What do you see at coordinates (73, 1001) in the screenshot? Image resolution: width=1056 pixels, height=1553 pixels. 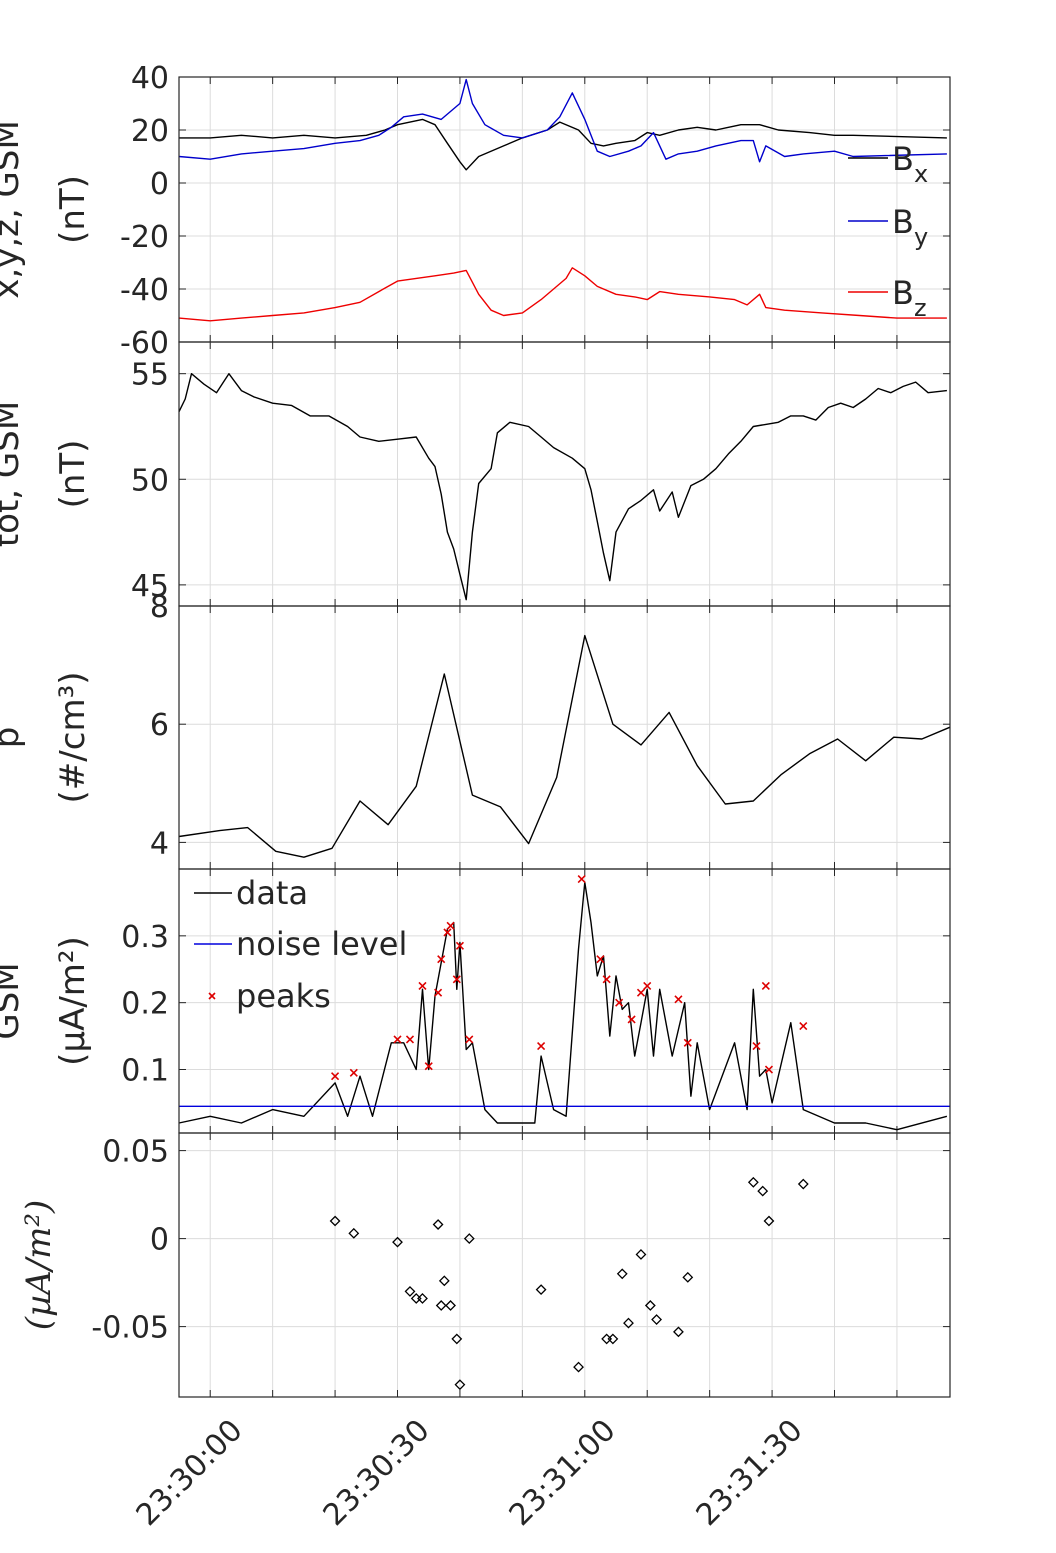 I see `y-axis-unit: (µA/m²)` at bounding box center [73, 1001].